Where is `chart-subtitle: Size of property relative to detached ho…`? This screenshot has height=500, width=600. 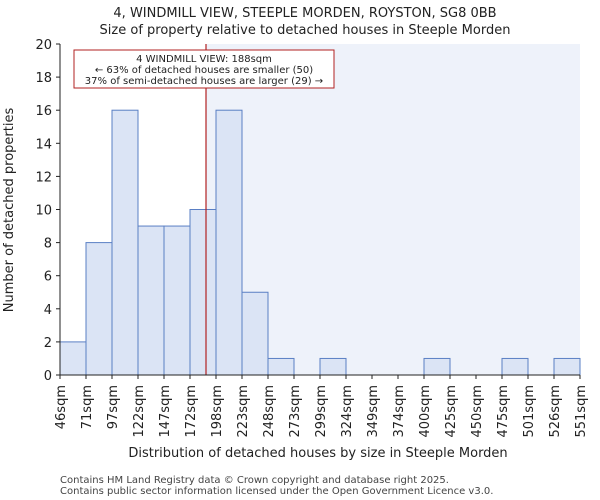
chart-subtitle: Size of property relative to detached ho… is located at coordinates (305, 30).